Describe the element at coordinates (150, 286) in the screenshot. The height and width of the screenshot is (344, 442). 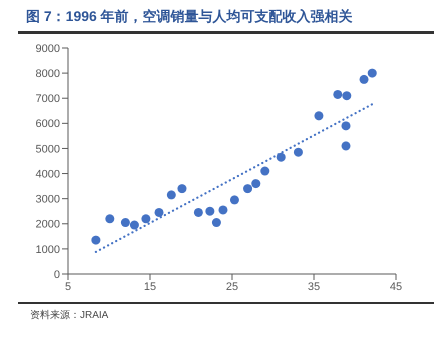
I see `x-tick-label: 15` at that location.